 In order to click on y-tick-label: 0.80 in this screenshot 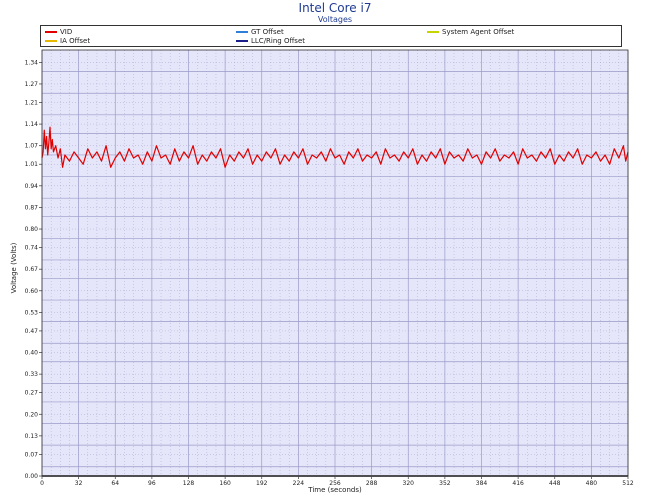, I will do `click(32, 229)`.